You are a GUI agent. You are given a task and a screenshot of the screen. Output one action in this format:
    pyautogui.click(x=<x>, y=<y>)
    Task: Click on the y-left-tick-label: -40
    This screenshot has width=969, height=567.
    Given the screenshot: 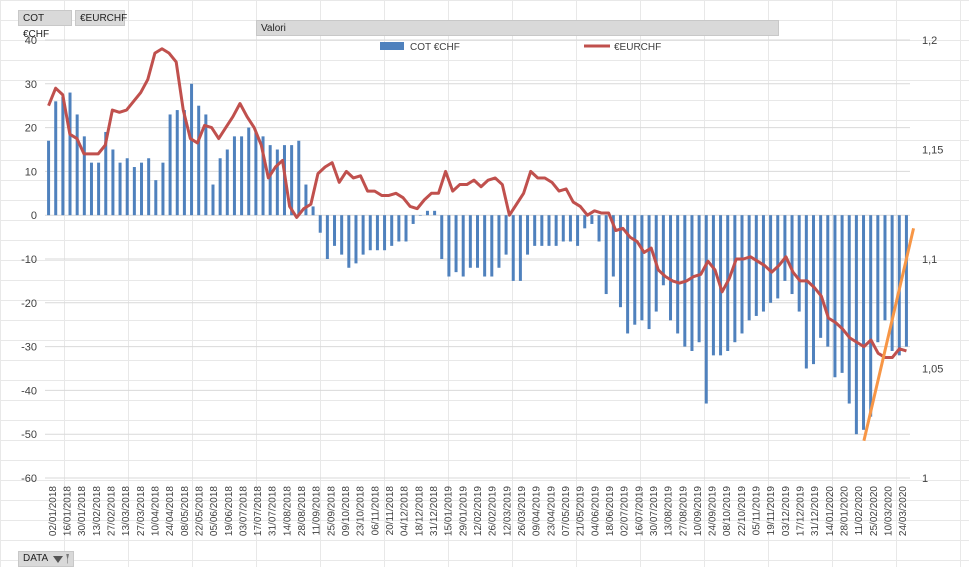 What is the action you would take?
    pyautogui.click(x=29, y=391)
    